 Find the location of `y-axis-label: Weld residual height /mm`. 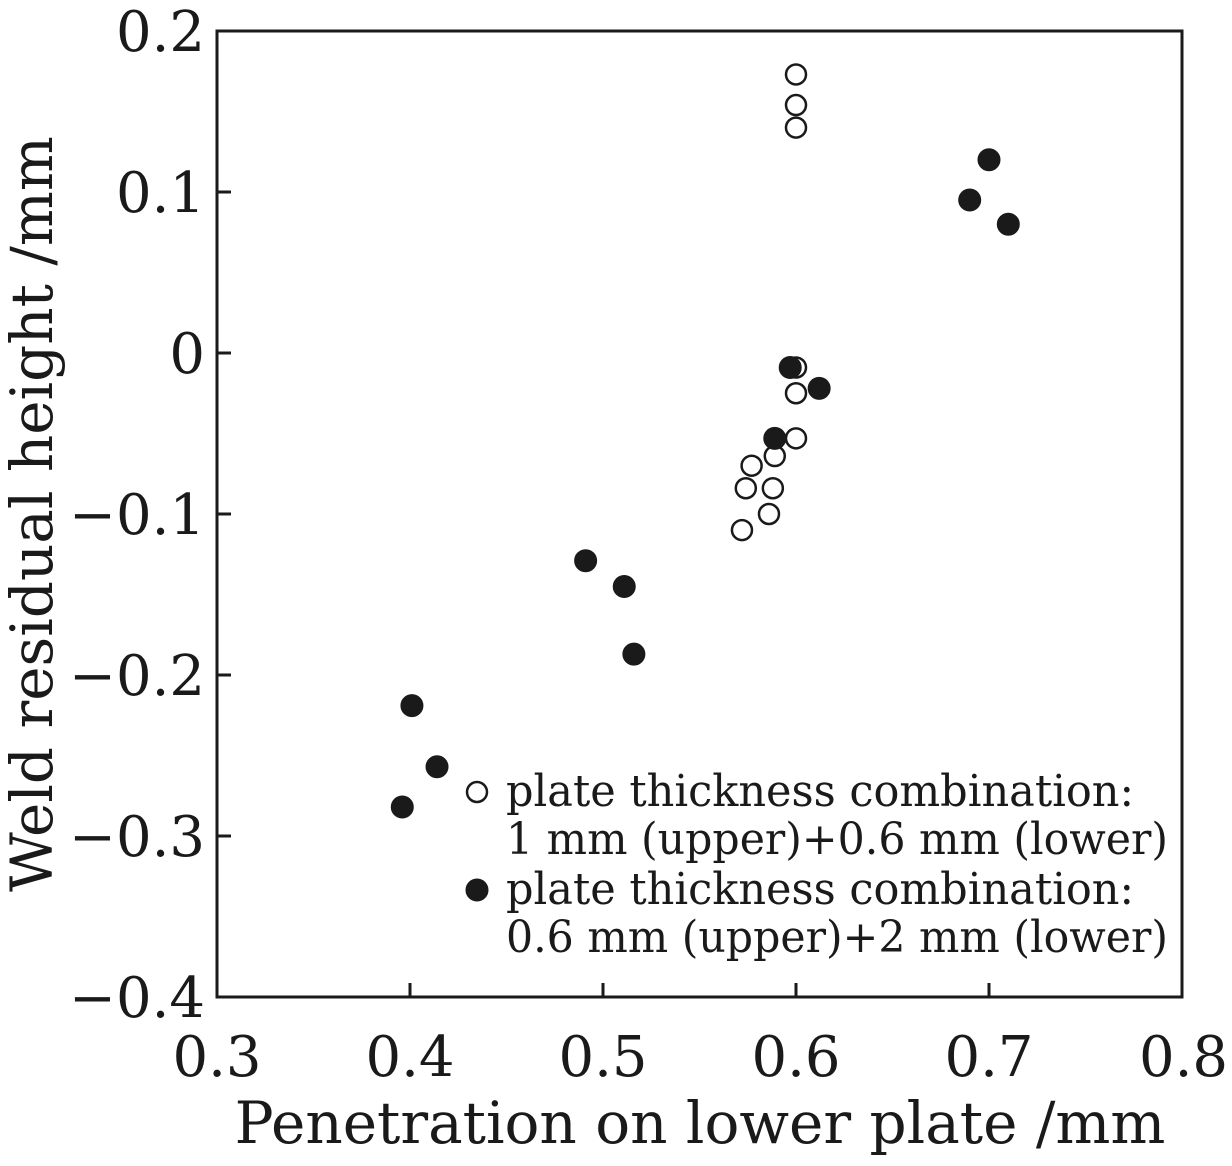

y-axis-label: Weld residual height /mm is located at coordinates (33, 514).